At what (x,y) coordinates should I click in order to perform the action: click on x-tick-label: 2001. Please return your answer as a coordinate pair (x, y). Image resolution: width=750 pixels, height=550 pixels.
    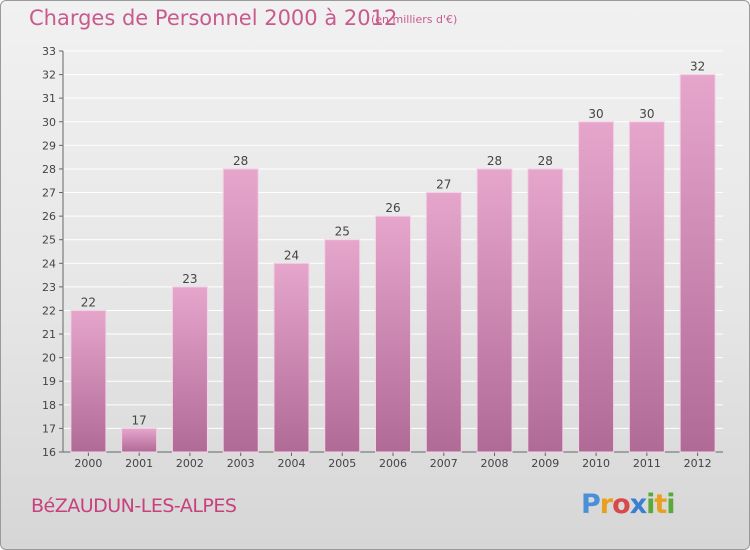
    Looking at the image, I should click on (139, 463).